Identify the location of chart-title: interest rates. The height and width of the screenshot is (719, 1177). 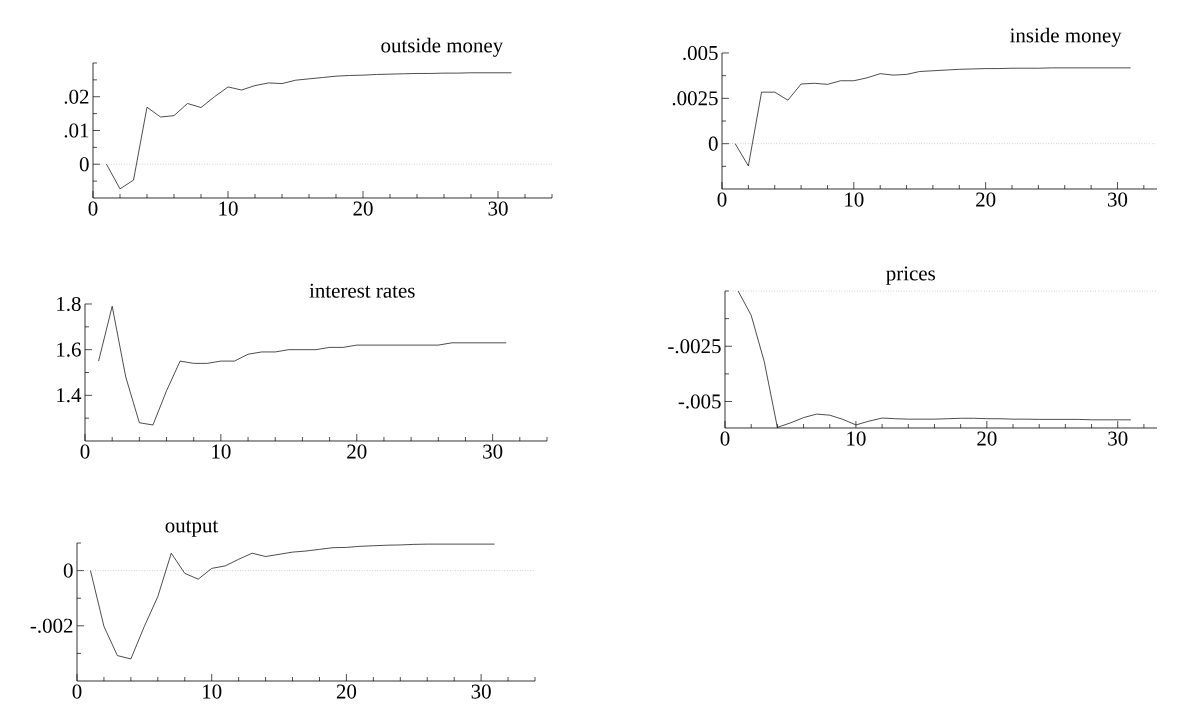
(362, 290).